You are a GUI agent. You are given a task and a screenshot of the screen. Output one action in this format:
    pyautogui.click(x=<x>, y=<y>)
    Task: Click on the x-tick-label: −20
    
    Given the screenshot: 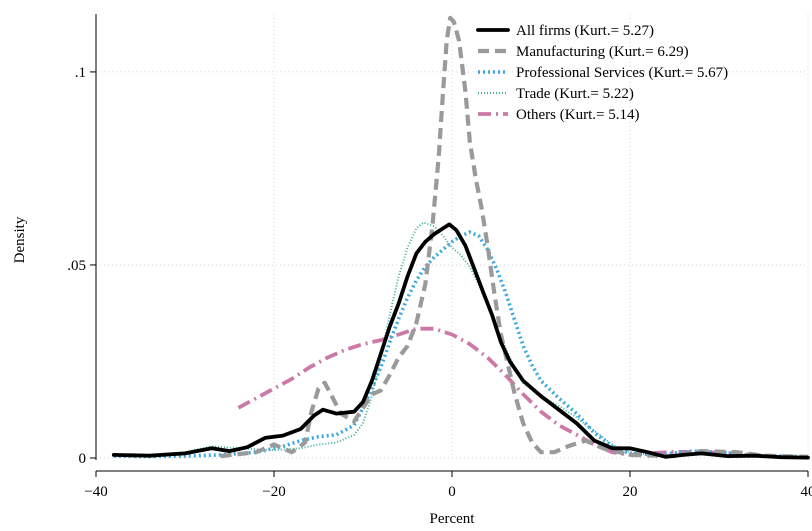 What is the action you would take?
    pyautogui.click(x=273, y=492)
    